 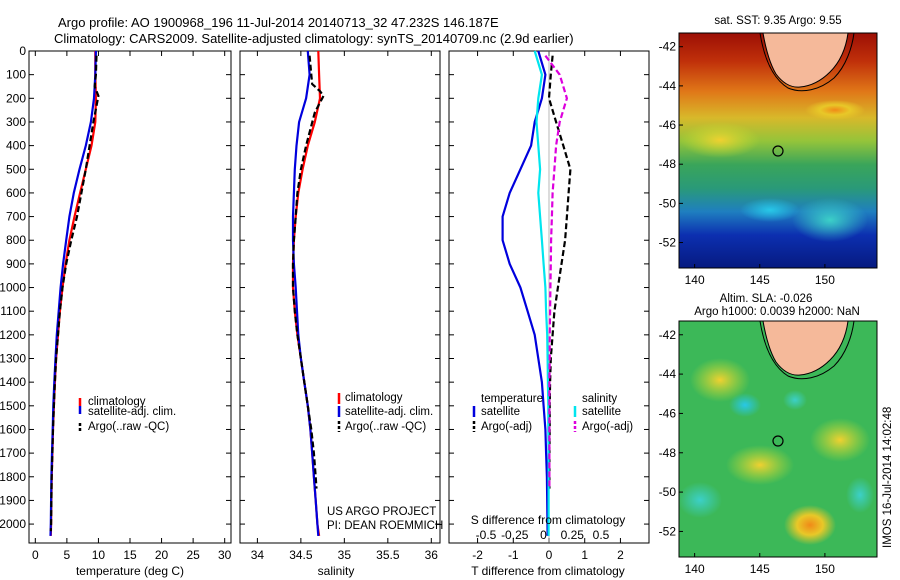 What do you see at coordinates (515, 535) in the screenshot?
I see `s-diff-tick-label: -0.25` at bounding box center [515, 535].